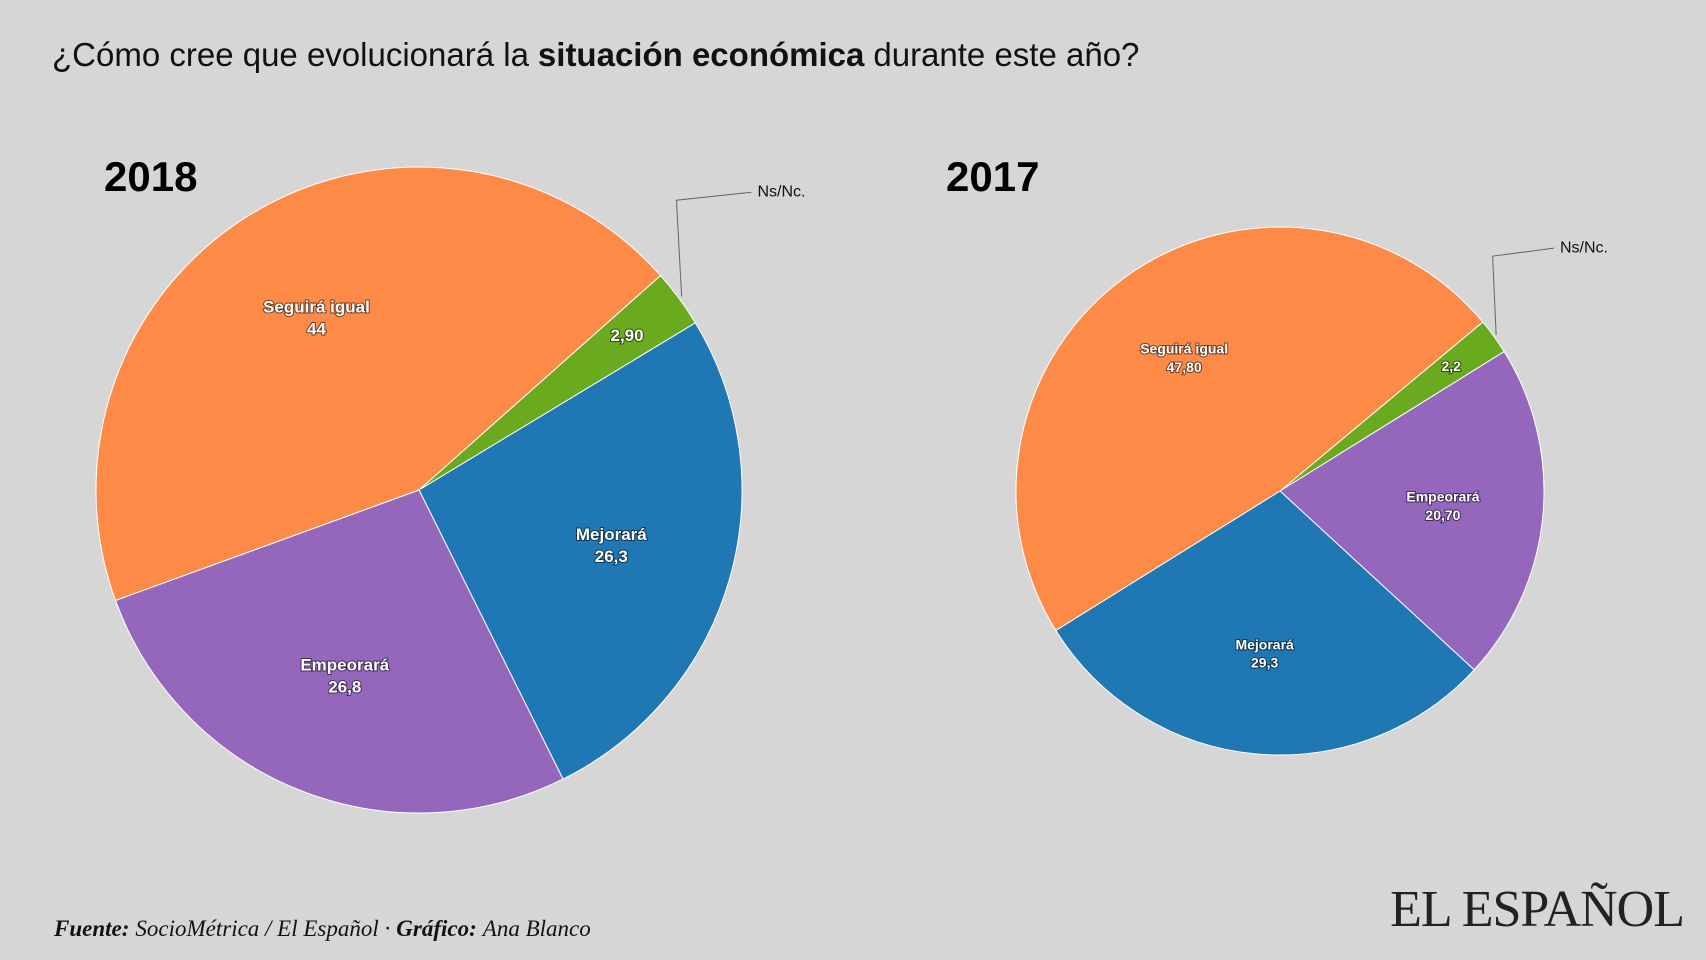  What do you see at coordinates (1264, 662) in the screenshot?
I see `value-label: 29,3` at bounding box center [1264, 662].